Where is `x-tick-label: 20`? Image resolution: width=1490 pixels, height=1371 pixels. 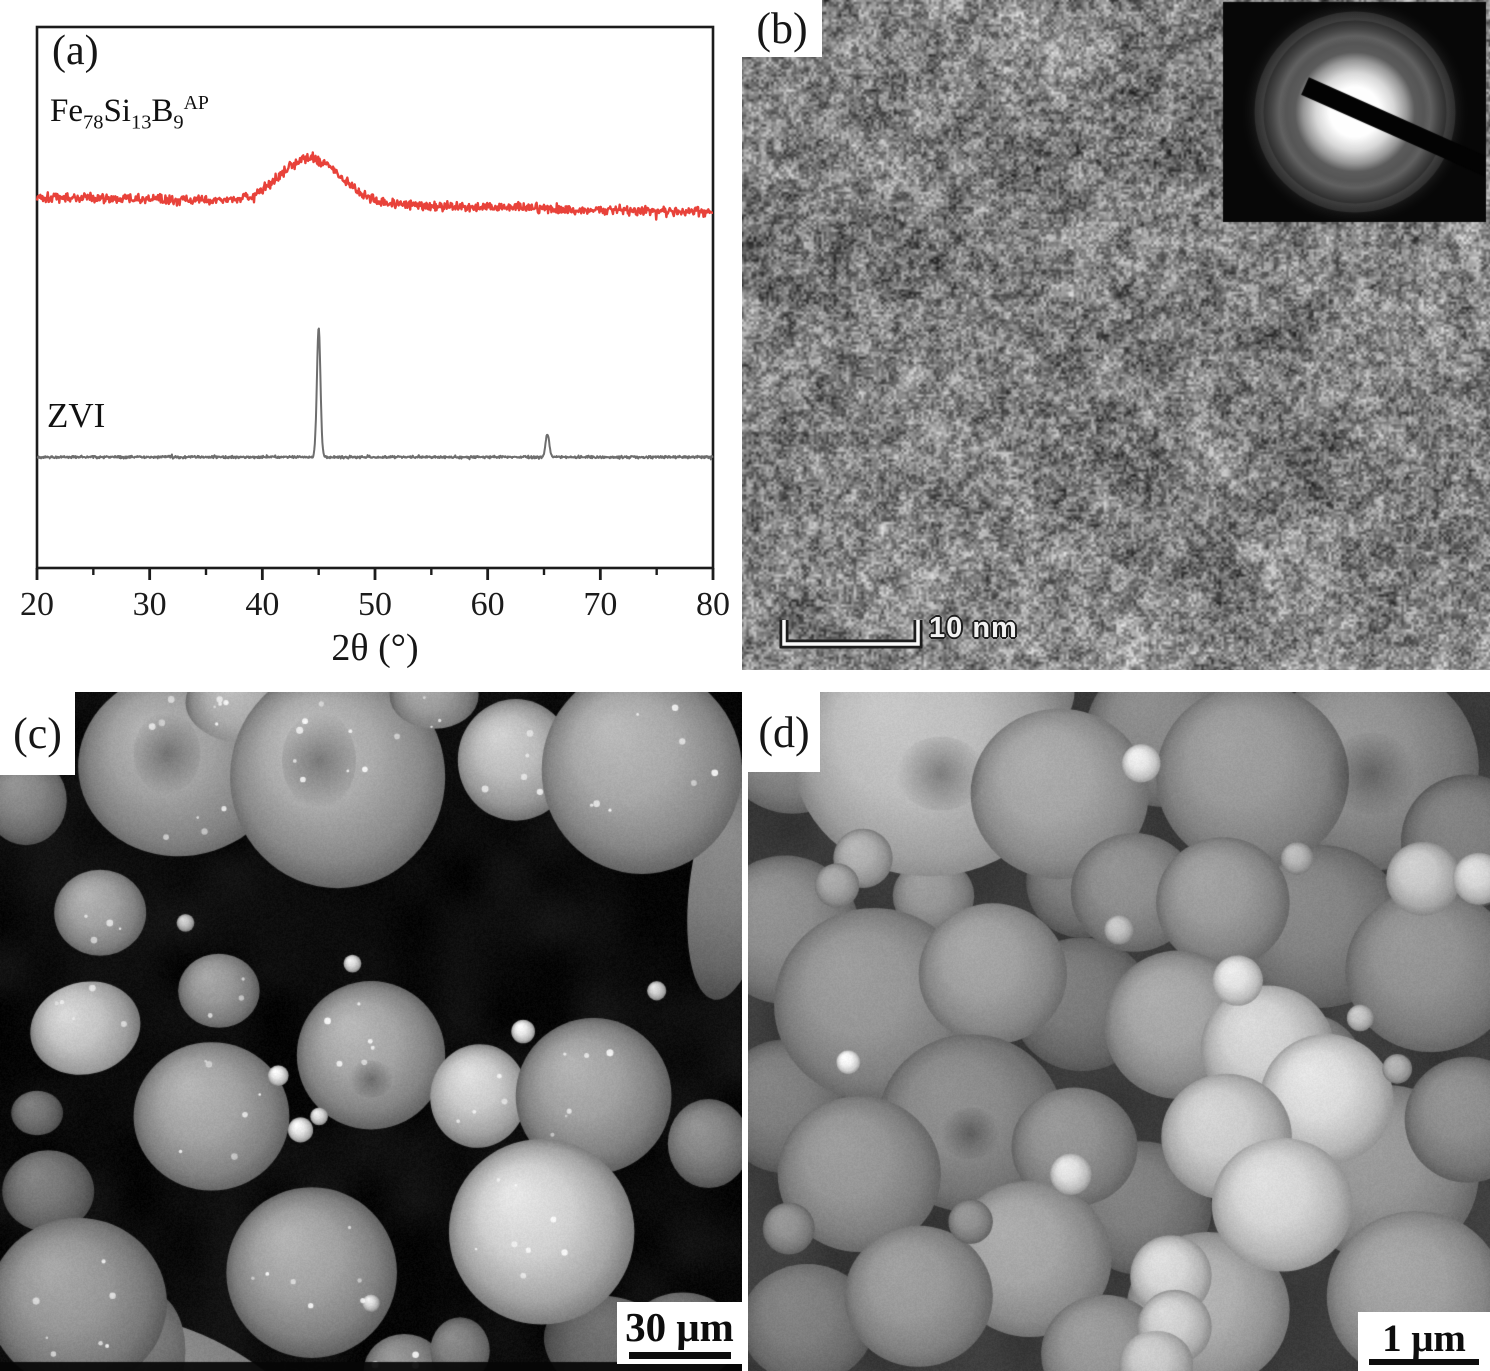 x-tick-label: 20 is located at coordinates (37, 604).